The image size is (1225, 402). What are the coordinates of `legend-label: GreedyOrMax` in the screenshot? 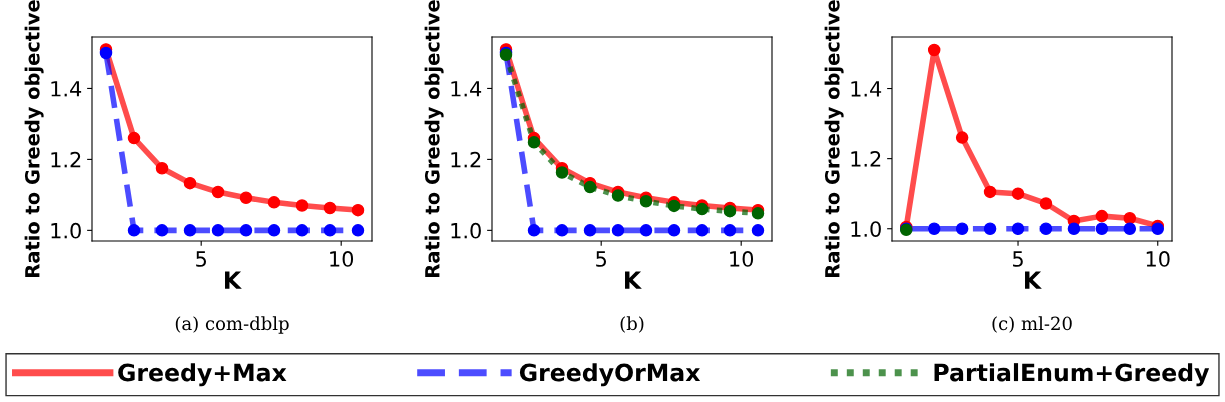 It's located at (610, 375).